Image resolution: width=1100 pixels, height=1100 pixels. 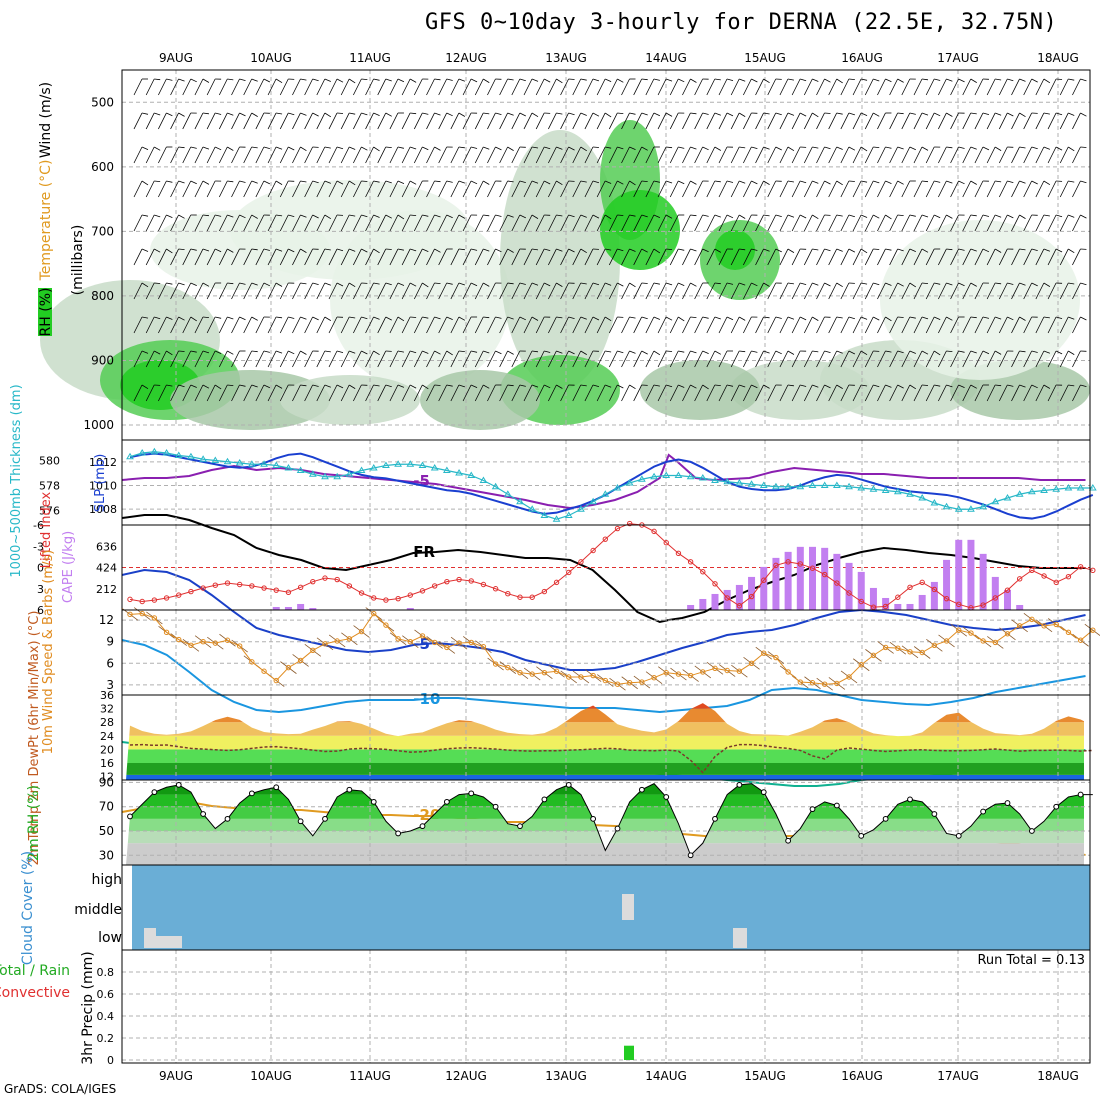 I want to click on temp-band, so click(x=605, y=729).